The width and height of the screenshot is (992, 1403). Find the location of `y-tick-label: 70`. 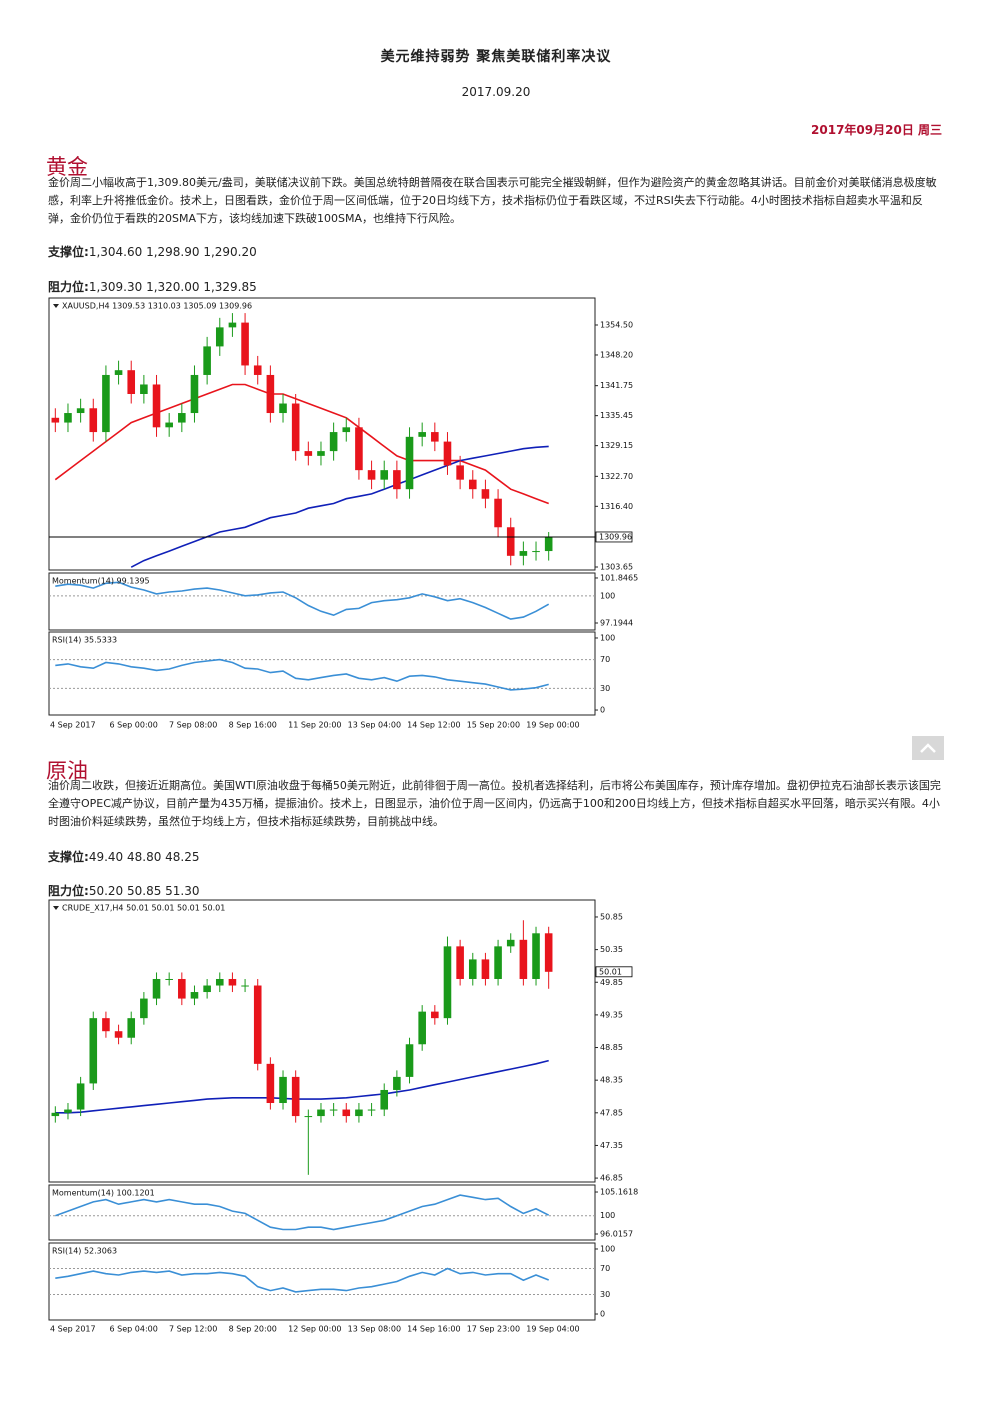

y-tick-label: 70 is located at coordinates (605, 659).